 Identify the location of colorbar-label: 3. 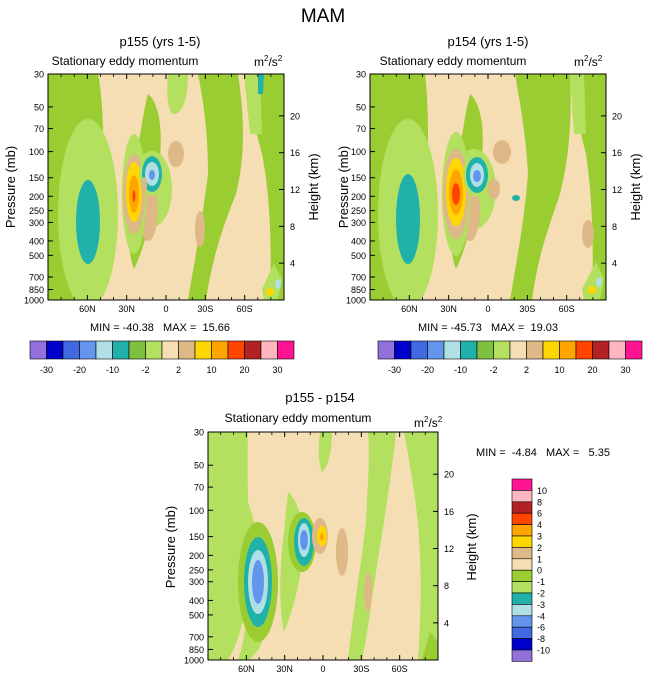
(539, 537).